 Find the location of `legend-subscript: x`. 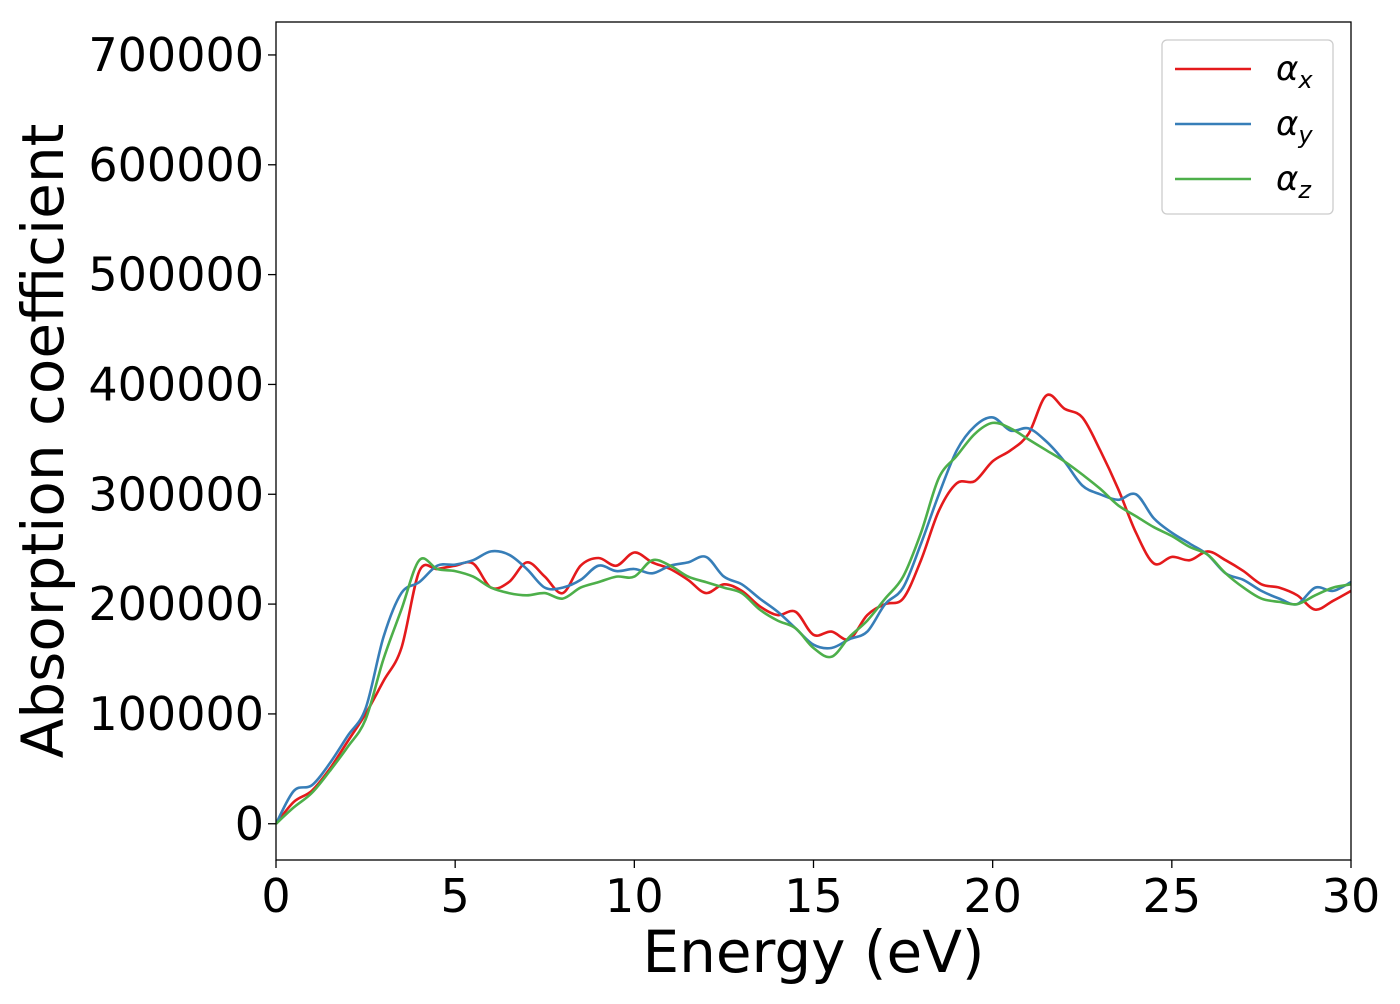

legend-subscript: x is located at coordinates (1305, 80).